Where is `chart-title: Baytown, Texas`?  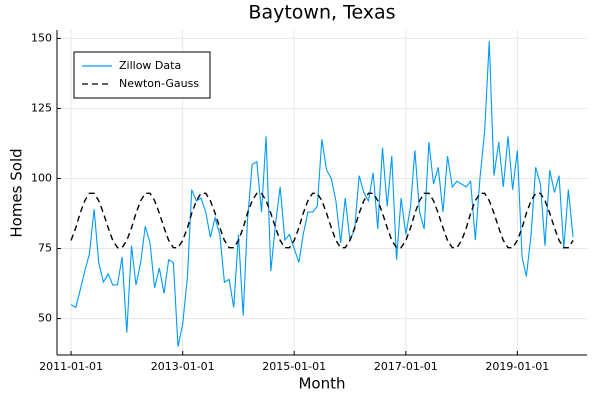
chart-title: Baytown, Texas is located at coordinates (321, 13).